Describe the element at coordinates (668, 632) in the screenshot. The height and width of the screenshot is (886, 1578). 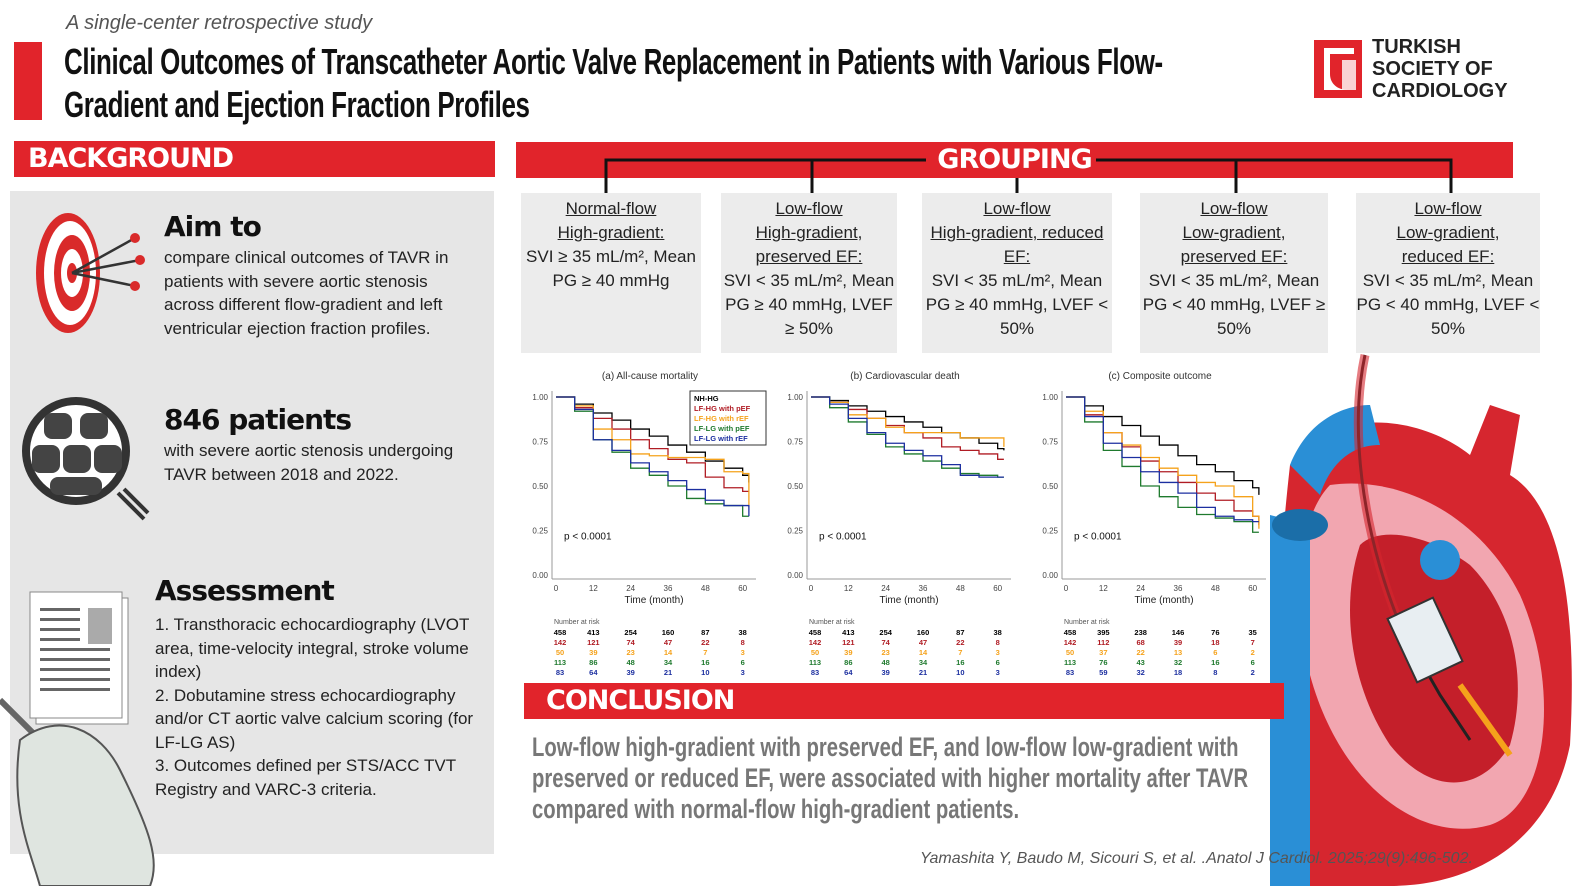
I see `at-risk-value: 160` at that location.